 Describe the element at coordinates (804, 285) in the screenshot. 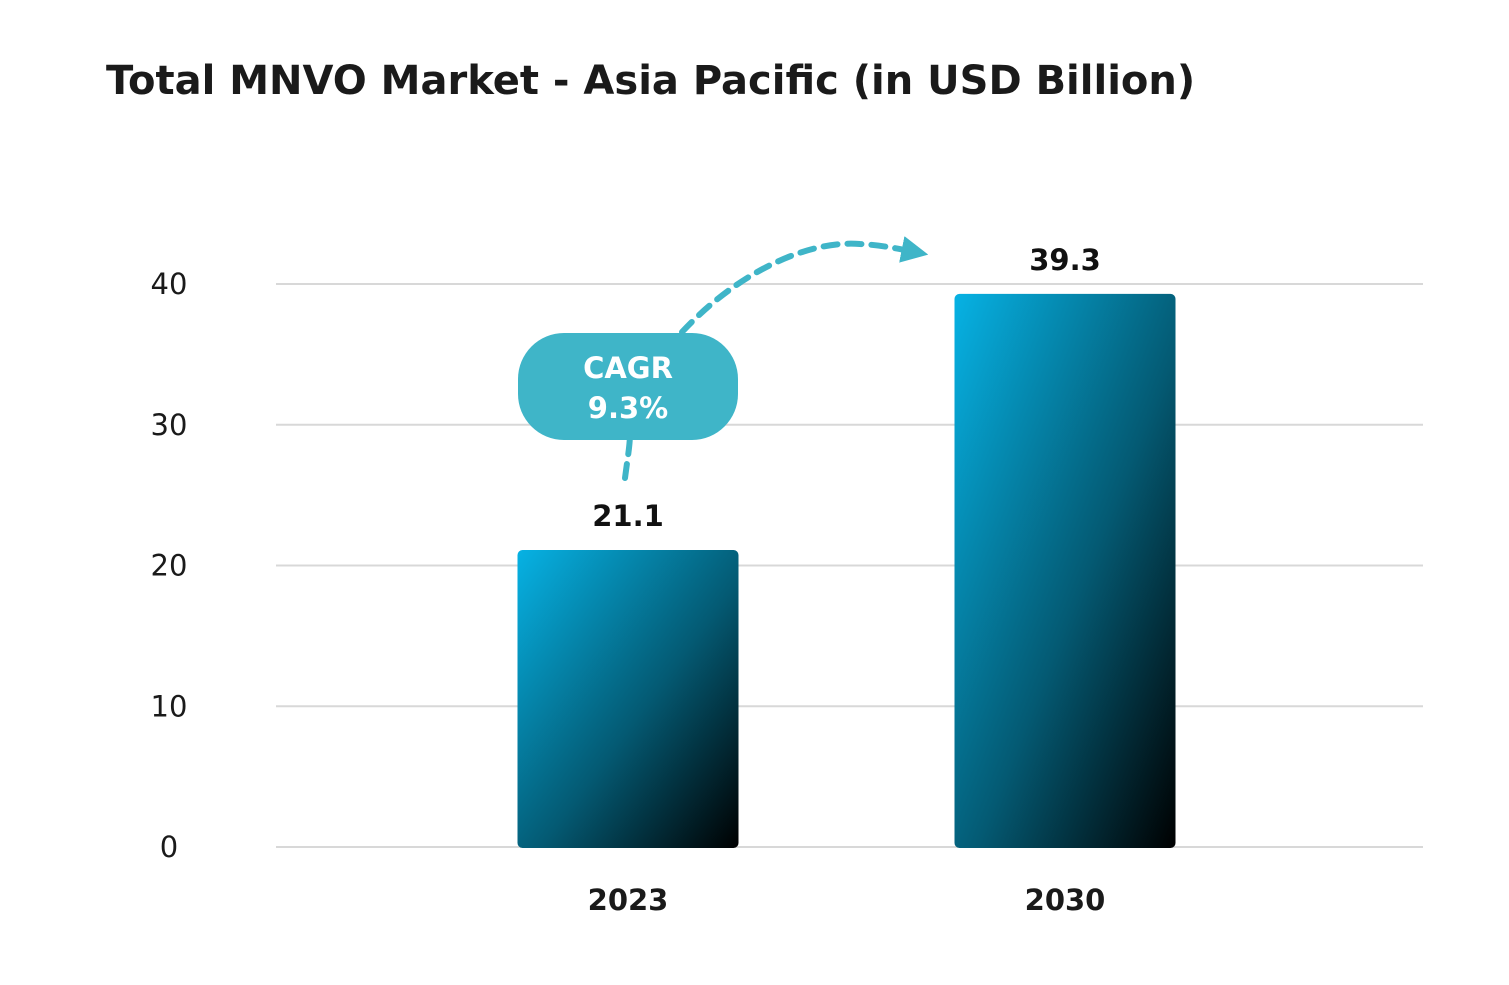

I see `cagr-arrow` at that location.